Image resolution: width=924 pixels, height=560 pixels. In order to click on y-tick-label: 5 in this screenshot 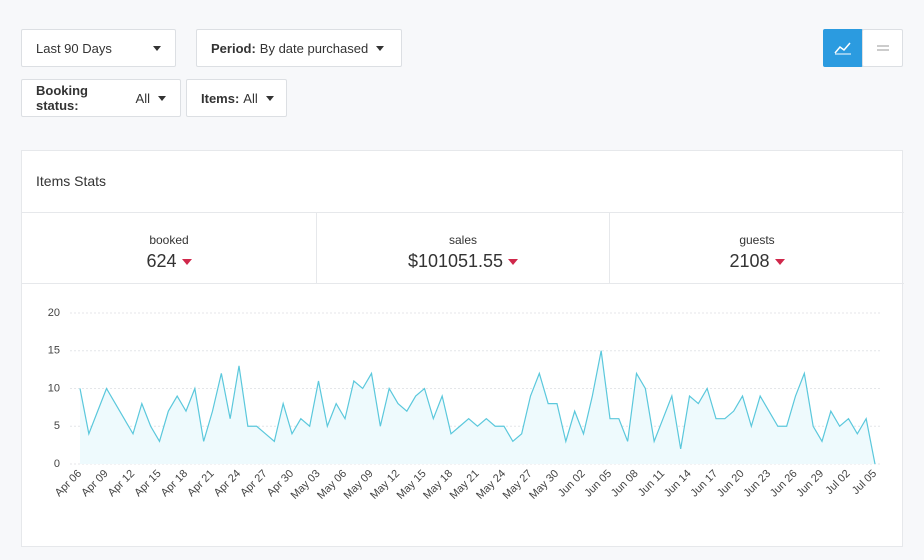, I will do `click(57, 426)`.